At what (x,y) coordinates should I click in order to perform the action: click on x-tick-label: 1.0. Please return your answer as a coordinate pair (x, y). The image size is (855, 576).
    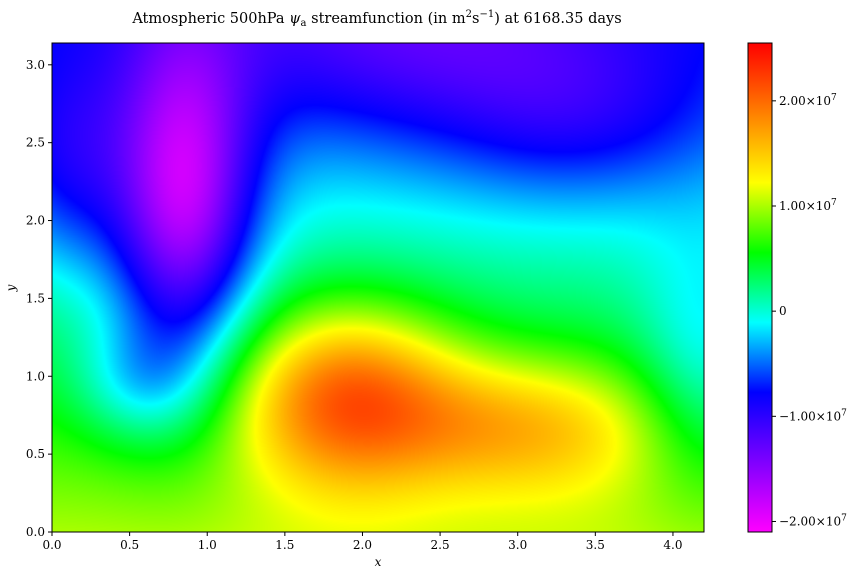
    Looking at the image, I should click on (207, 545).